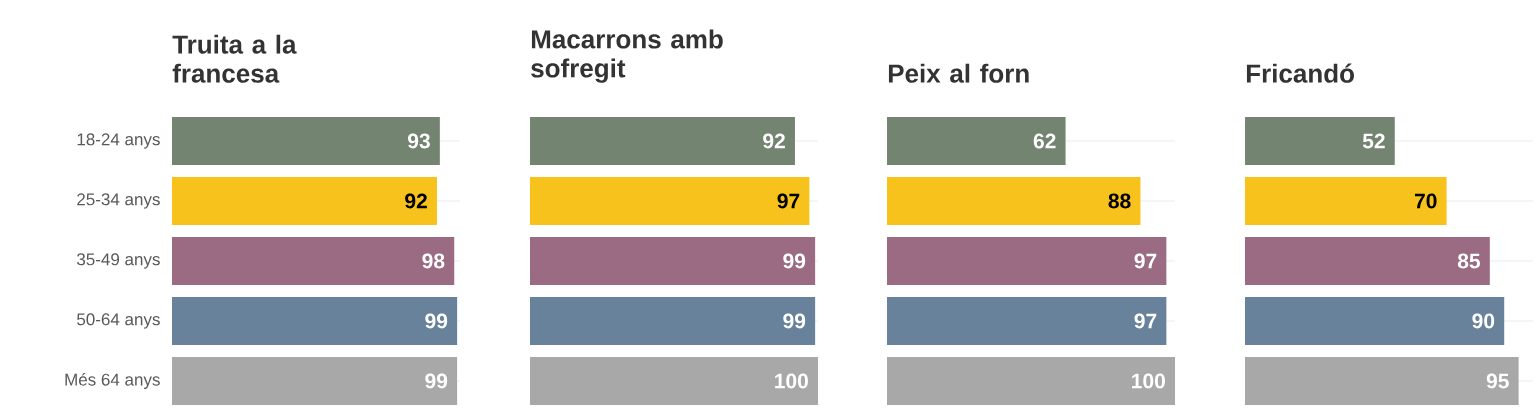 This screenshot has width=1537, height=413. I want to click on data-label: 85, so click(1469, 261).